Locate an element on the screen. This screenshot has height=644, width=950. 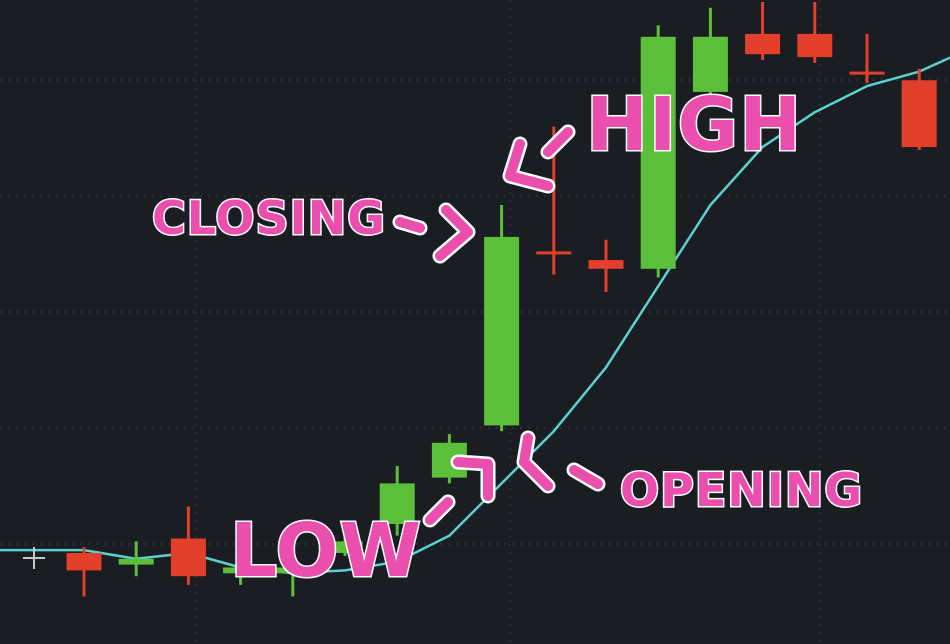
arrow-to-low is located at coordinates (459, 491).